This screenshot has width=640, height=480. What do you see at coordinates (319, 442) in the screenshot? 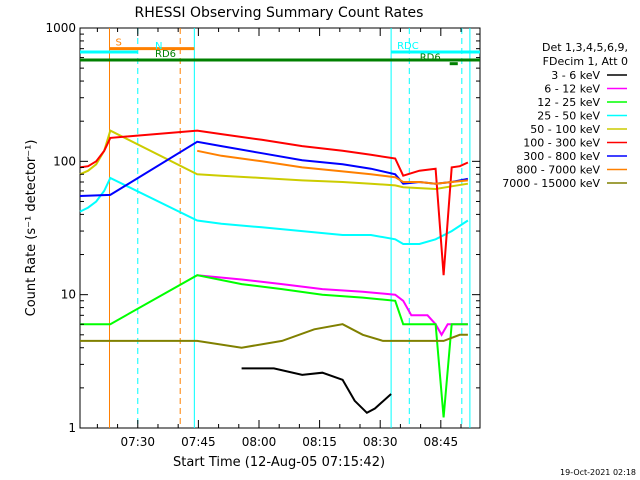
I see `x-tick-label: 08:15` at bounding box center [319, 442].